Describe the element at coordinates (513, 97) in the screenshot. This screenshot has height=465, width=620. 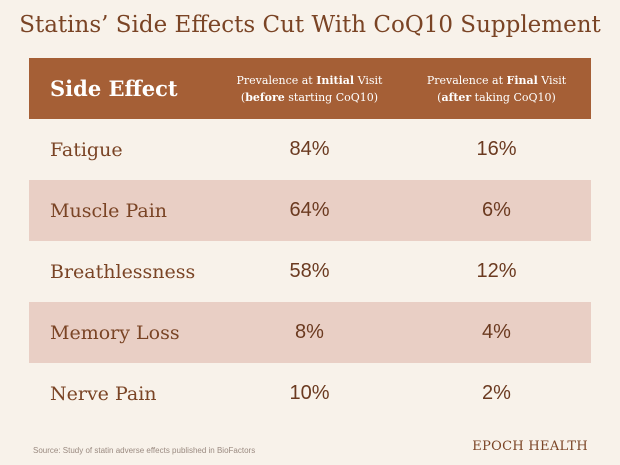
I see `header-final-subtext: taking CoQ10)` at that location.